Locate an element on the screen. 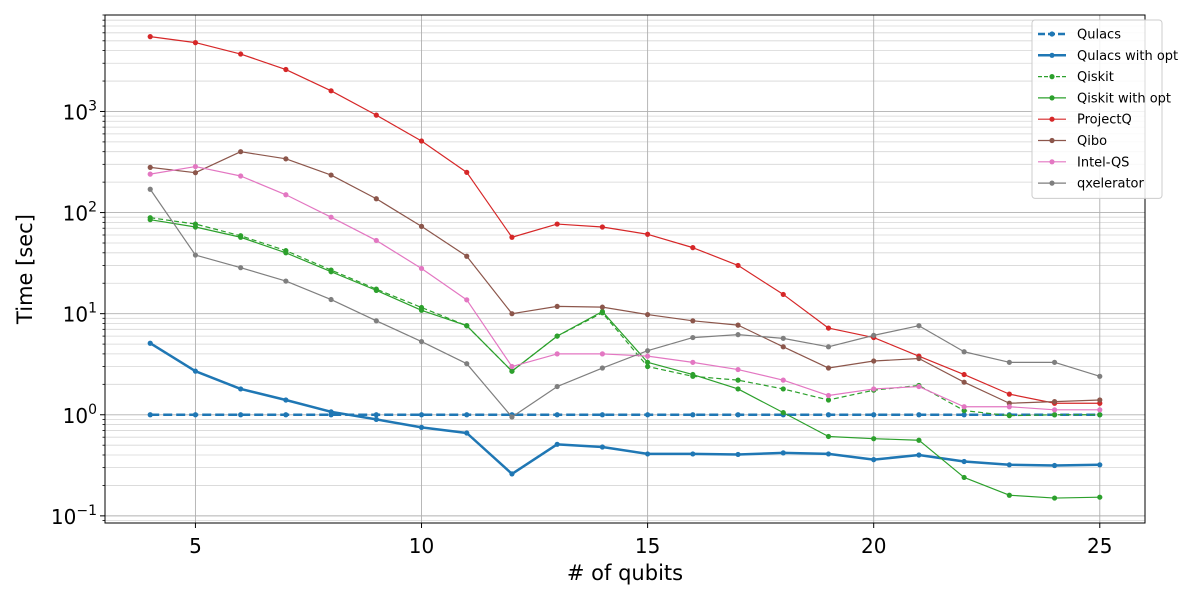  legend-label: Qibo is located at coordinates (1092, 141).